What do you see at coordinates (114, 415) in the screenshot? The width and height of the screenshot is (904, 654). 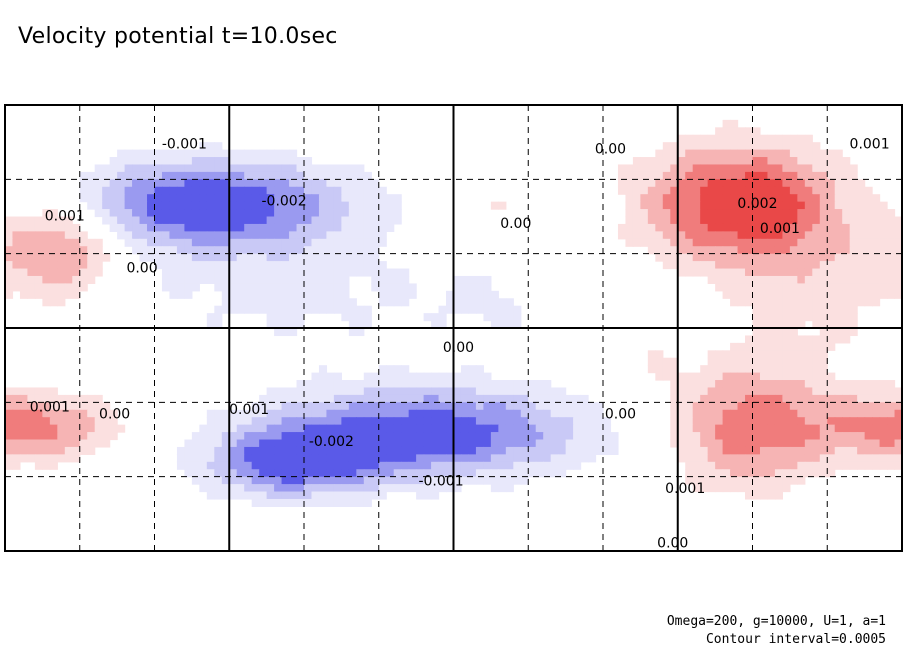 I see `contour-label: 0.00` at bounding box center [114, 415].